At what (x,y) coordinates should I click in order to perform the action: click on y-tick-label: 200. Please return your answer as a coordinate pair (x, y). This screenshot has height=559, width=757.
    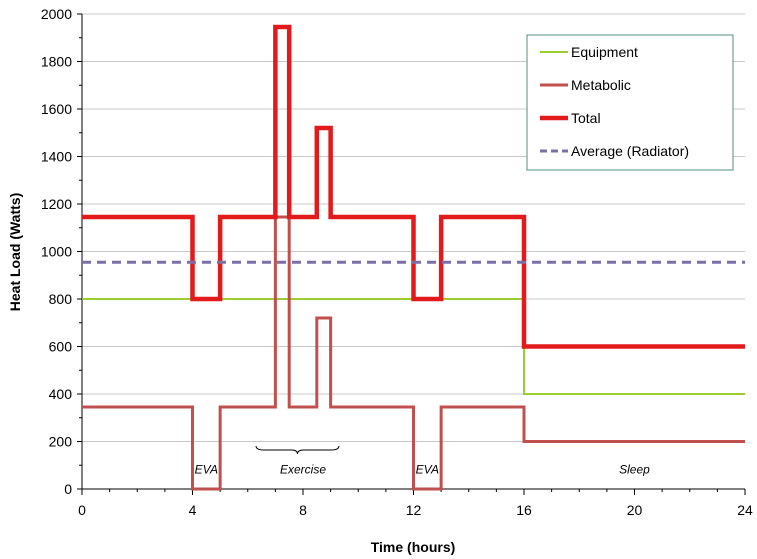
    Looking at the image, I should click on (61, 442).